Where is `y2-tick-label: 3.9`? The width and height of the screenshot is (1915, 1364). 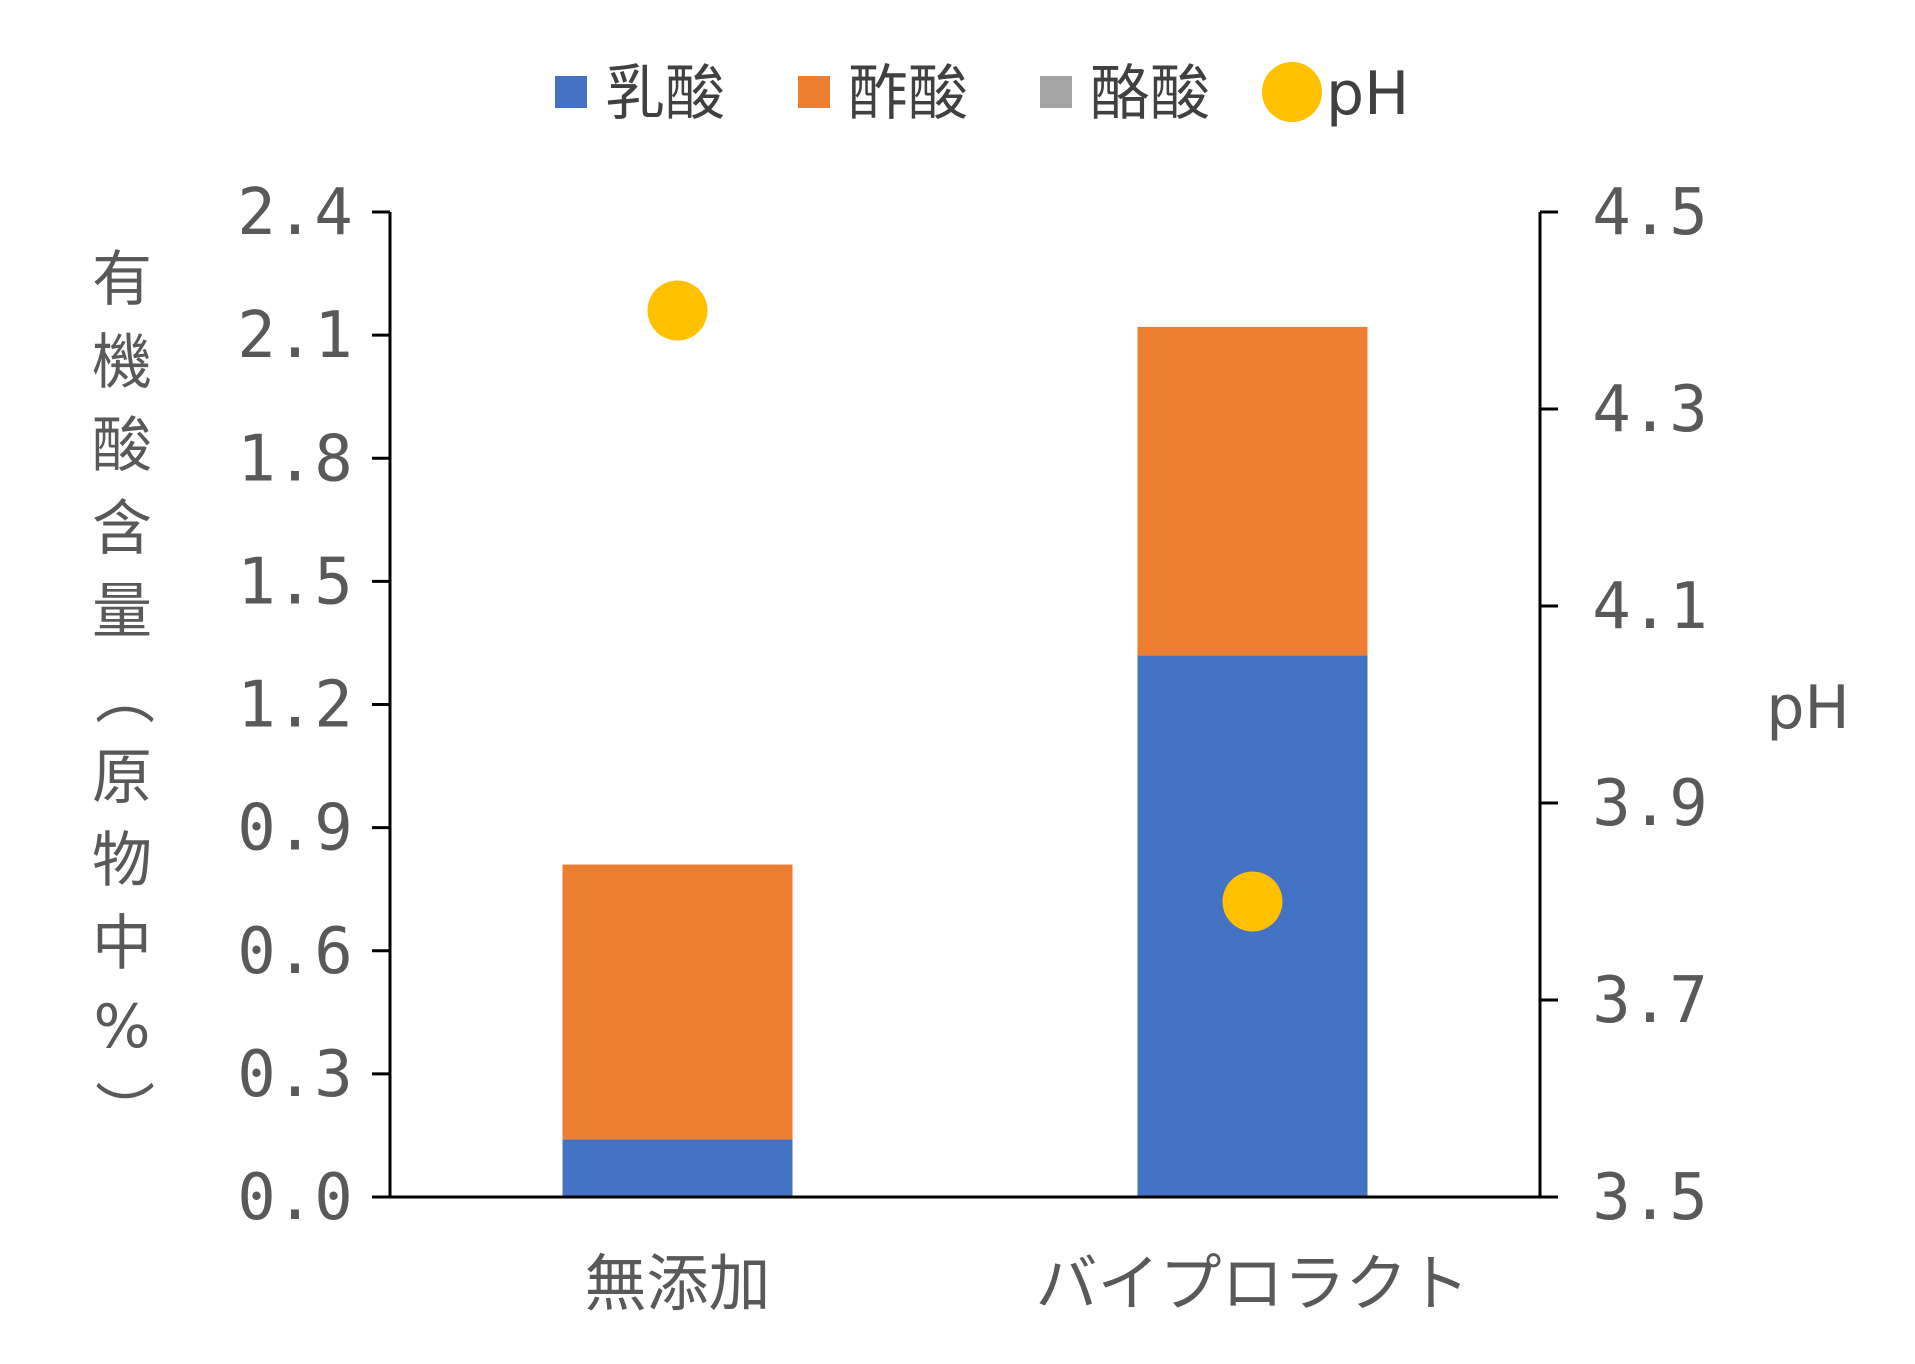
y2-tick-label: 3.9 is located at coordinates (1650, 804).